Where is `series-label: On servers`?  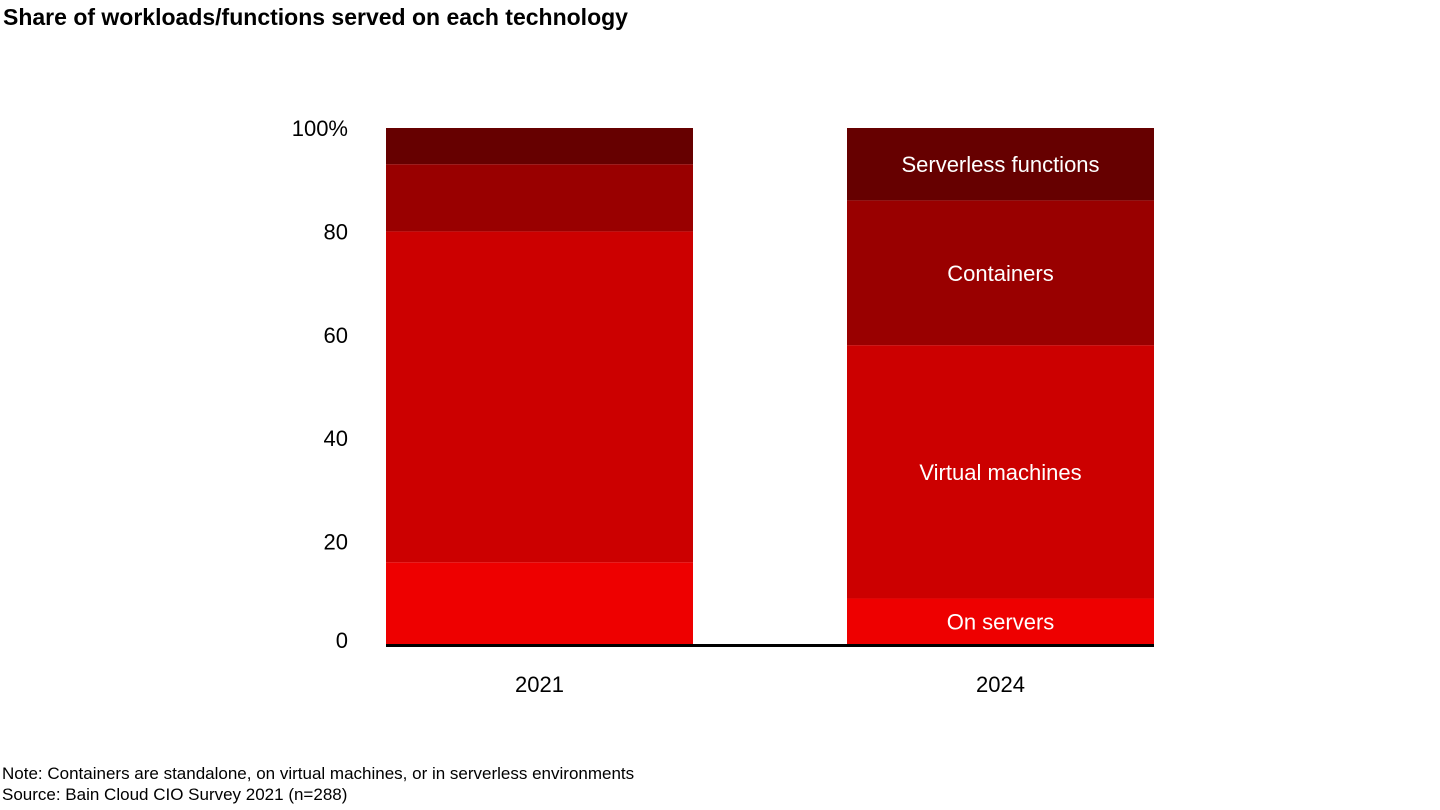 series-label: On servers is located at coordinates (1001, 622).